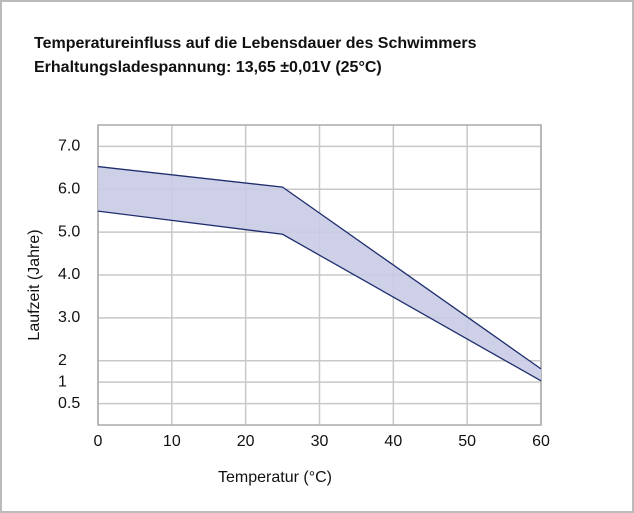 The image size is (634, 513). Describe the element at coordinates (246, 441) in the screenshot. I see `x-tick-label: 20` at that location.